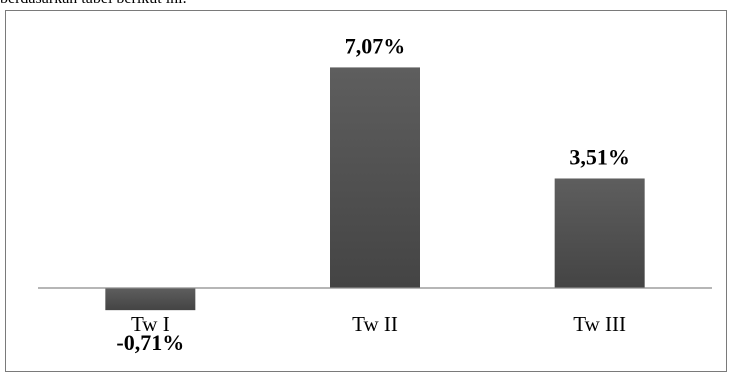 The image size is (729, 374). I want to click on x-tick-label: Tw I, so click(150, 324).